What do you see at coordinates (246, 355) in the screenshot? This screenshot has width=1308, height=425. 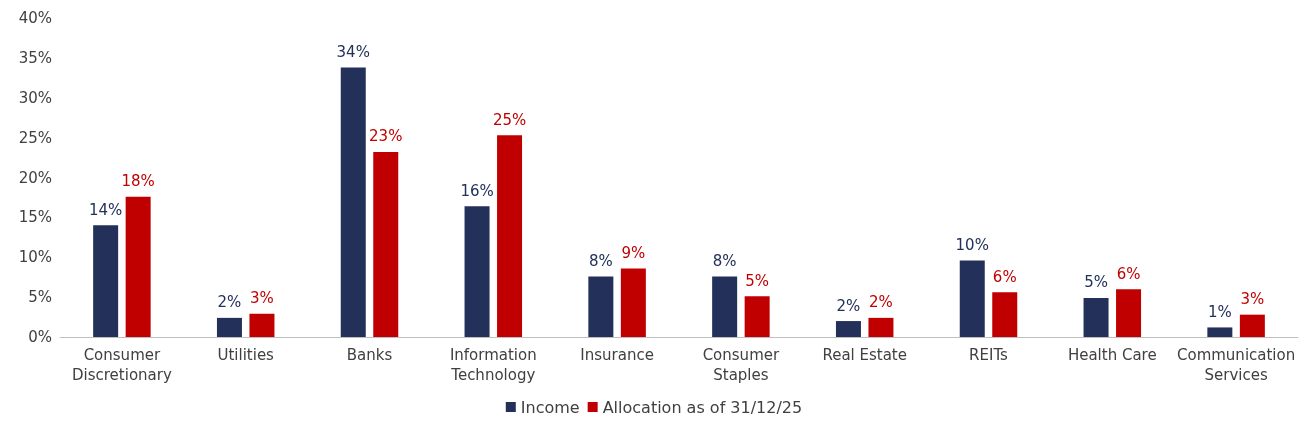 I see `x-tick-label: Utilities` at bounding box center [246, 355].